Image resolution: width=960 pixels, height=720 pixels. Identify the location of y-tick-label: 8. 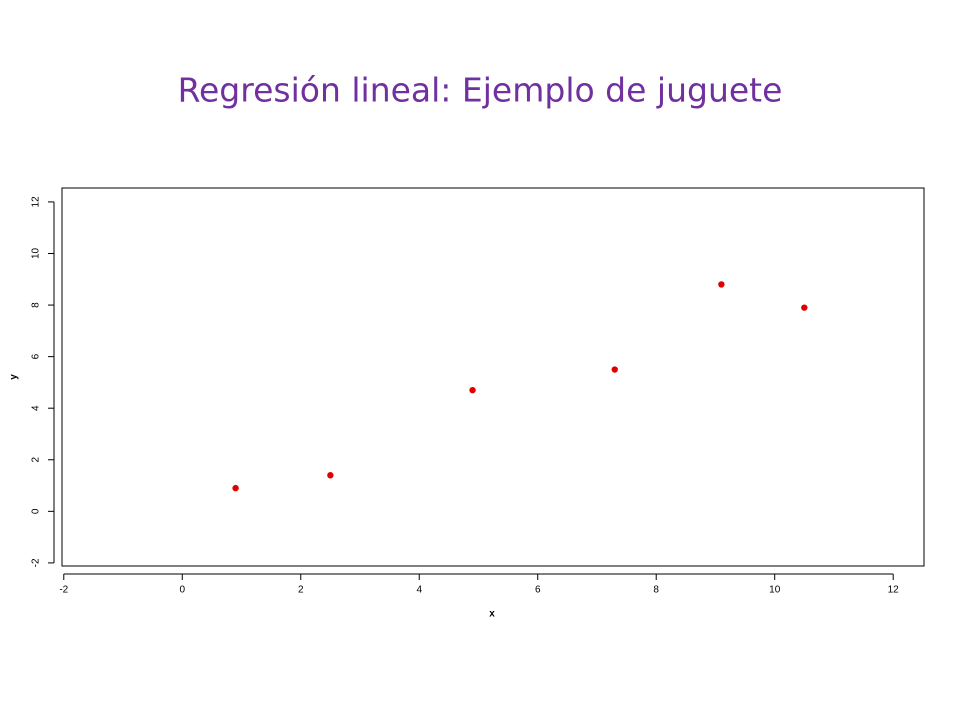
(36, 305).